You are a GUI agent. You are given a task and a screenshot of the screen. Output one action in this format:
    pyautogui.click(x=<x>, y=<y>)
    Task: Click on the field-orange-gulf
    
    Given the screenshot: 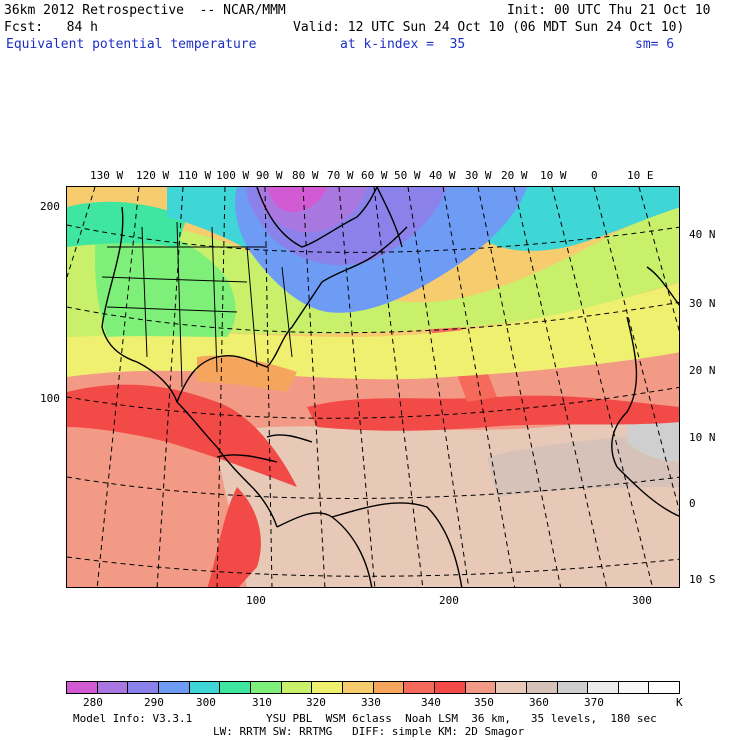 What is the action you would take?
    pyautogui.click(x=247, y=373)
    